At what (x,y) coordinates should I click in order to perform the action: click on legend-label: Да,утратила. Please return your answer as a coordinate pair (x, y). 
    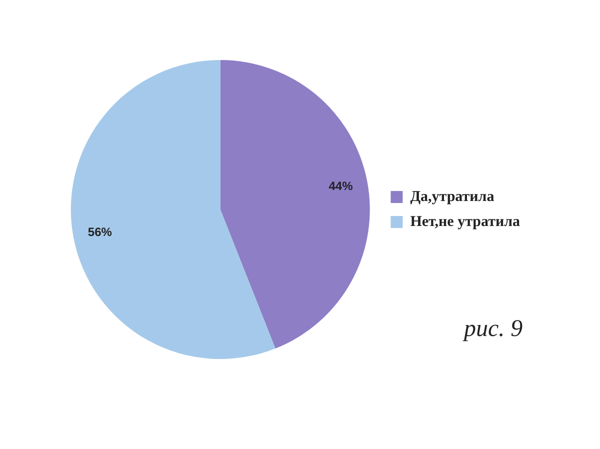
    Looking at the image, I should click on (452, 196).